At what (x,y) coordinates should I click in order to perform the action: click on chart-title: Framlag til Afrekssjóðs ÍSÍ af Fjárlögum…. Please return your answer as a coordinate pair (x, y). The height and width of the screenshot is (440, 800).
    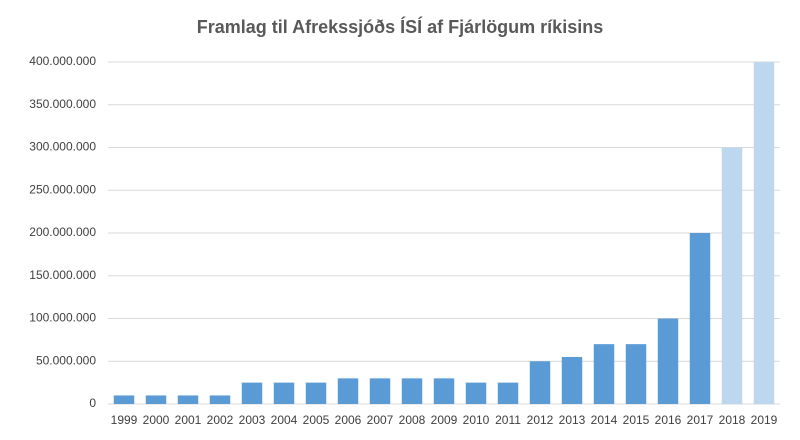
    Looking at the image, I should click on (400, 26).